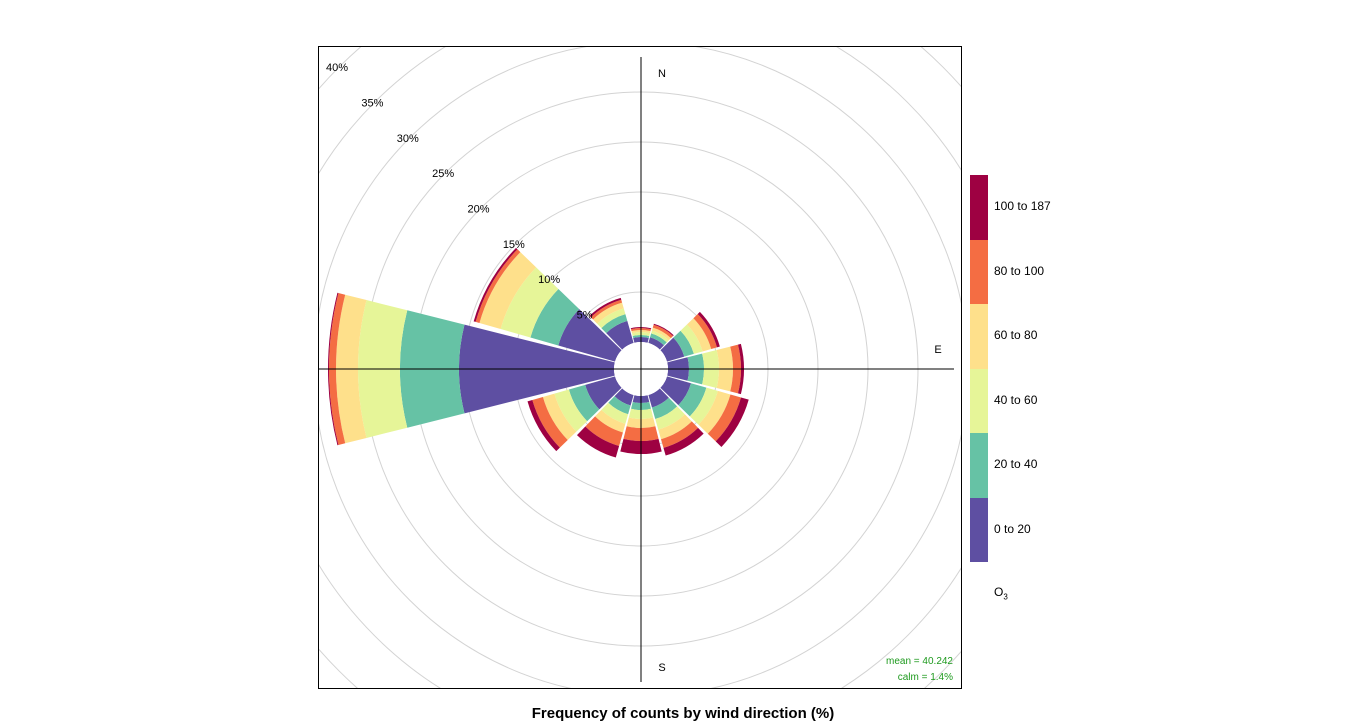  I want to click on calm-annotation: calm = 1.4%, so click(925, 677).